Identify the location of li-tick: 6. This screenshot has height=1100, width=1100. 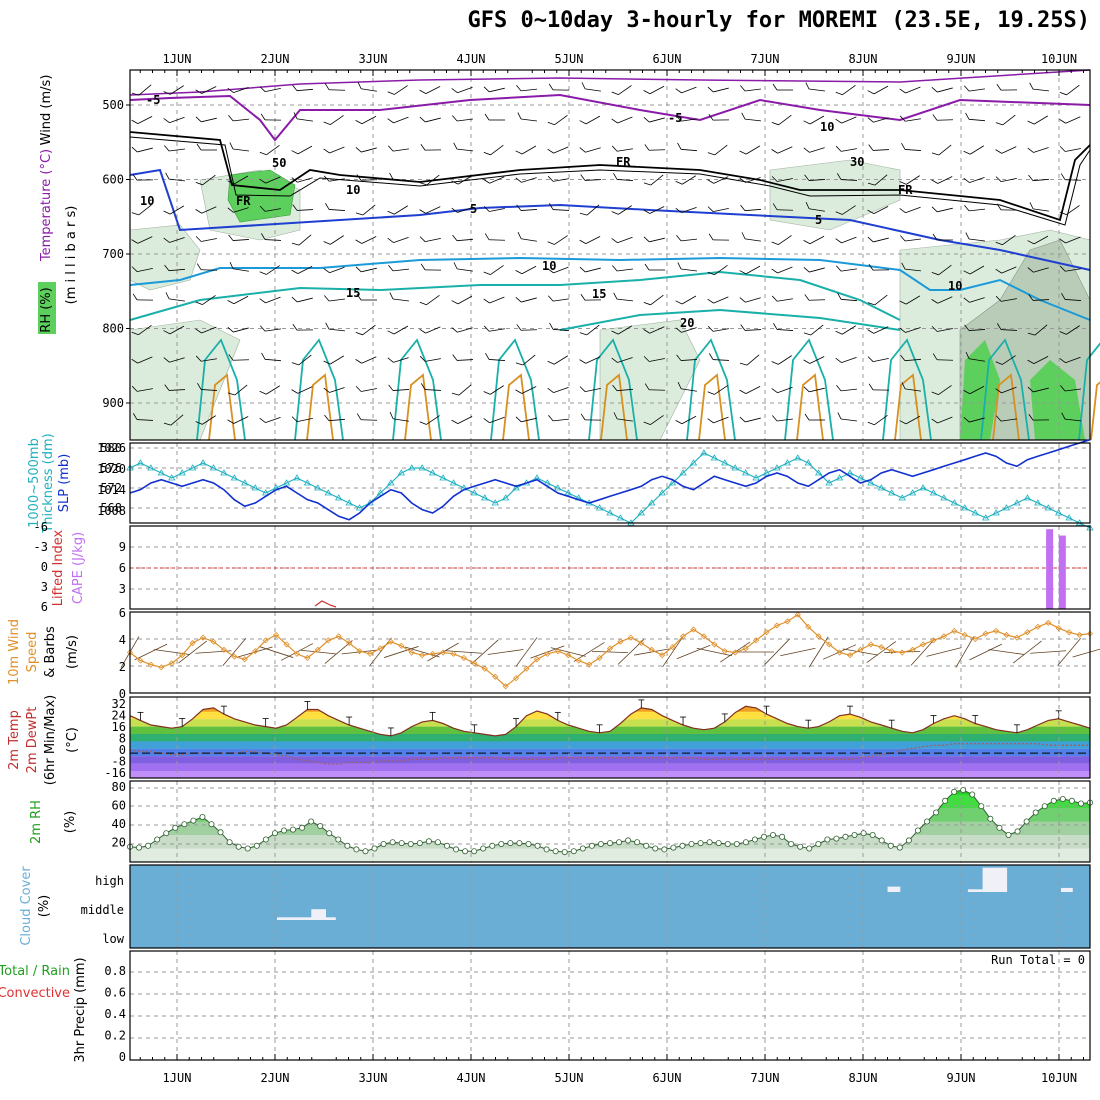
(44, 607).